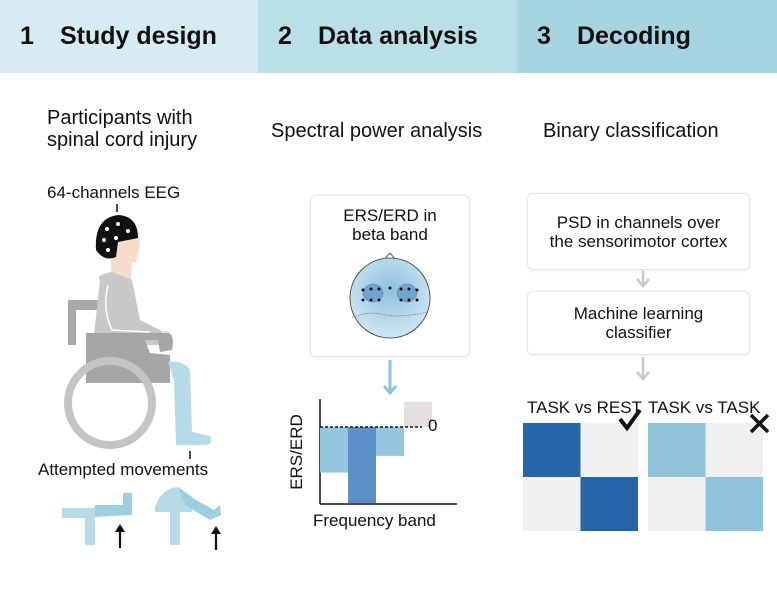 Image resolution: width=777 pixels, height=608 pixels. I want to click on knee-extension-icon, so click(97, 519).